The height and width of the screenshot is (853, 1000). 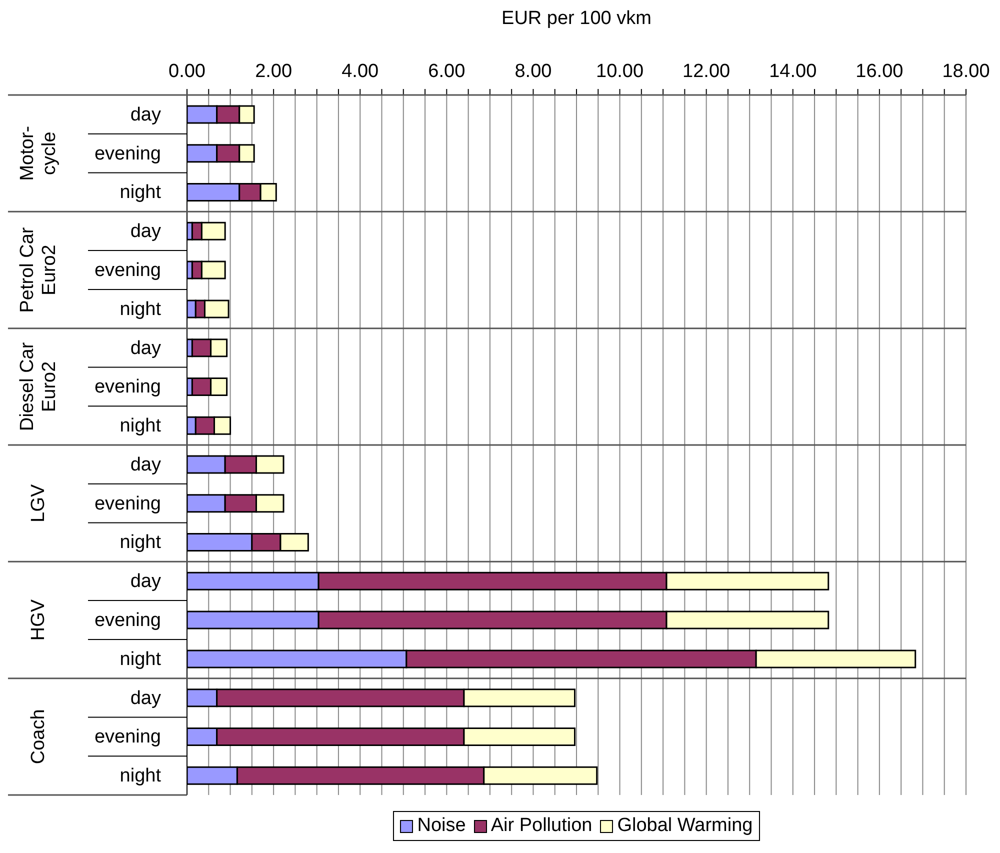 I want to click on x-tick-label: 6.00, so click(x=447, y=71).